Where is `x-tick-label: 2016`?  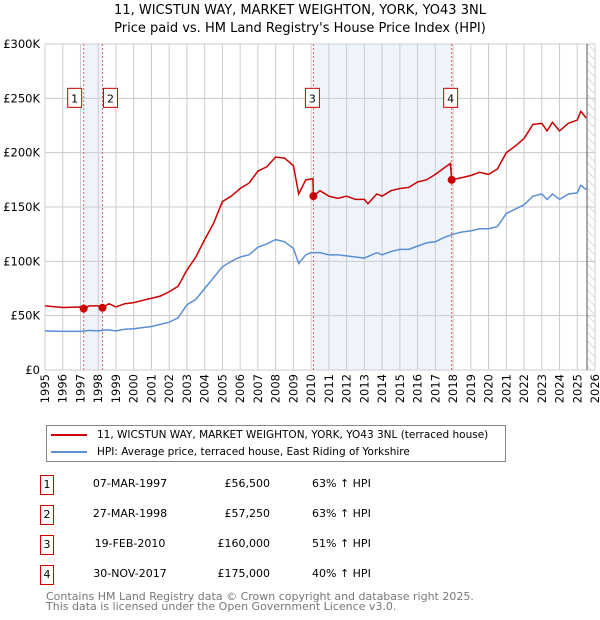 x-tick-label: 2016 is located at coordinates (418, 388).